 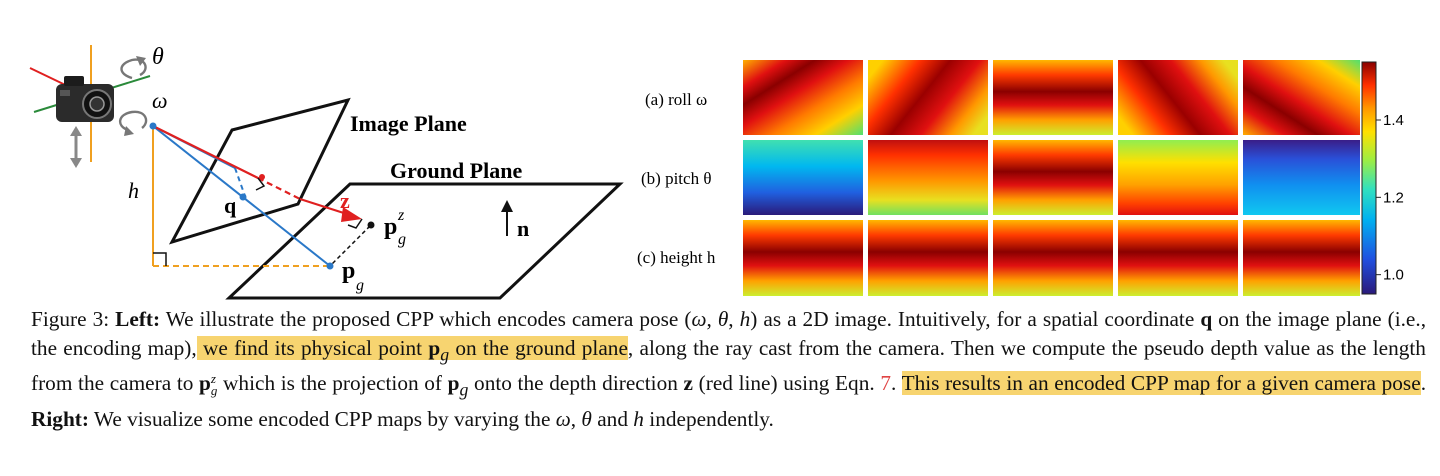 I want to click on colorbar-tick-label: 1.2, so click(x=1393, y=197).